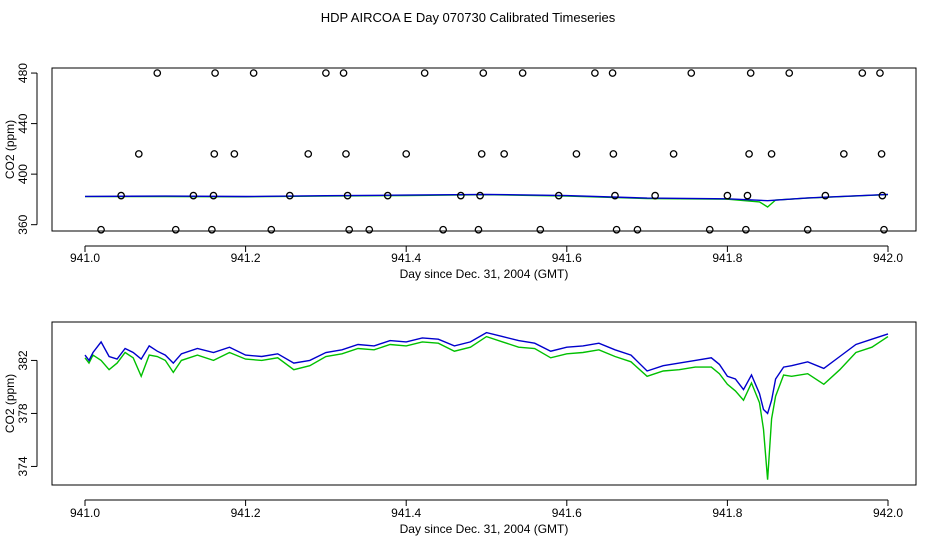  Describe the element at coordinates (23, 123) in the screenshot. I see `y-tick-label: 440` at that location.